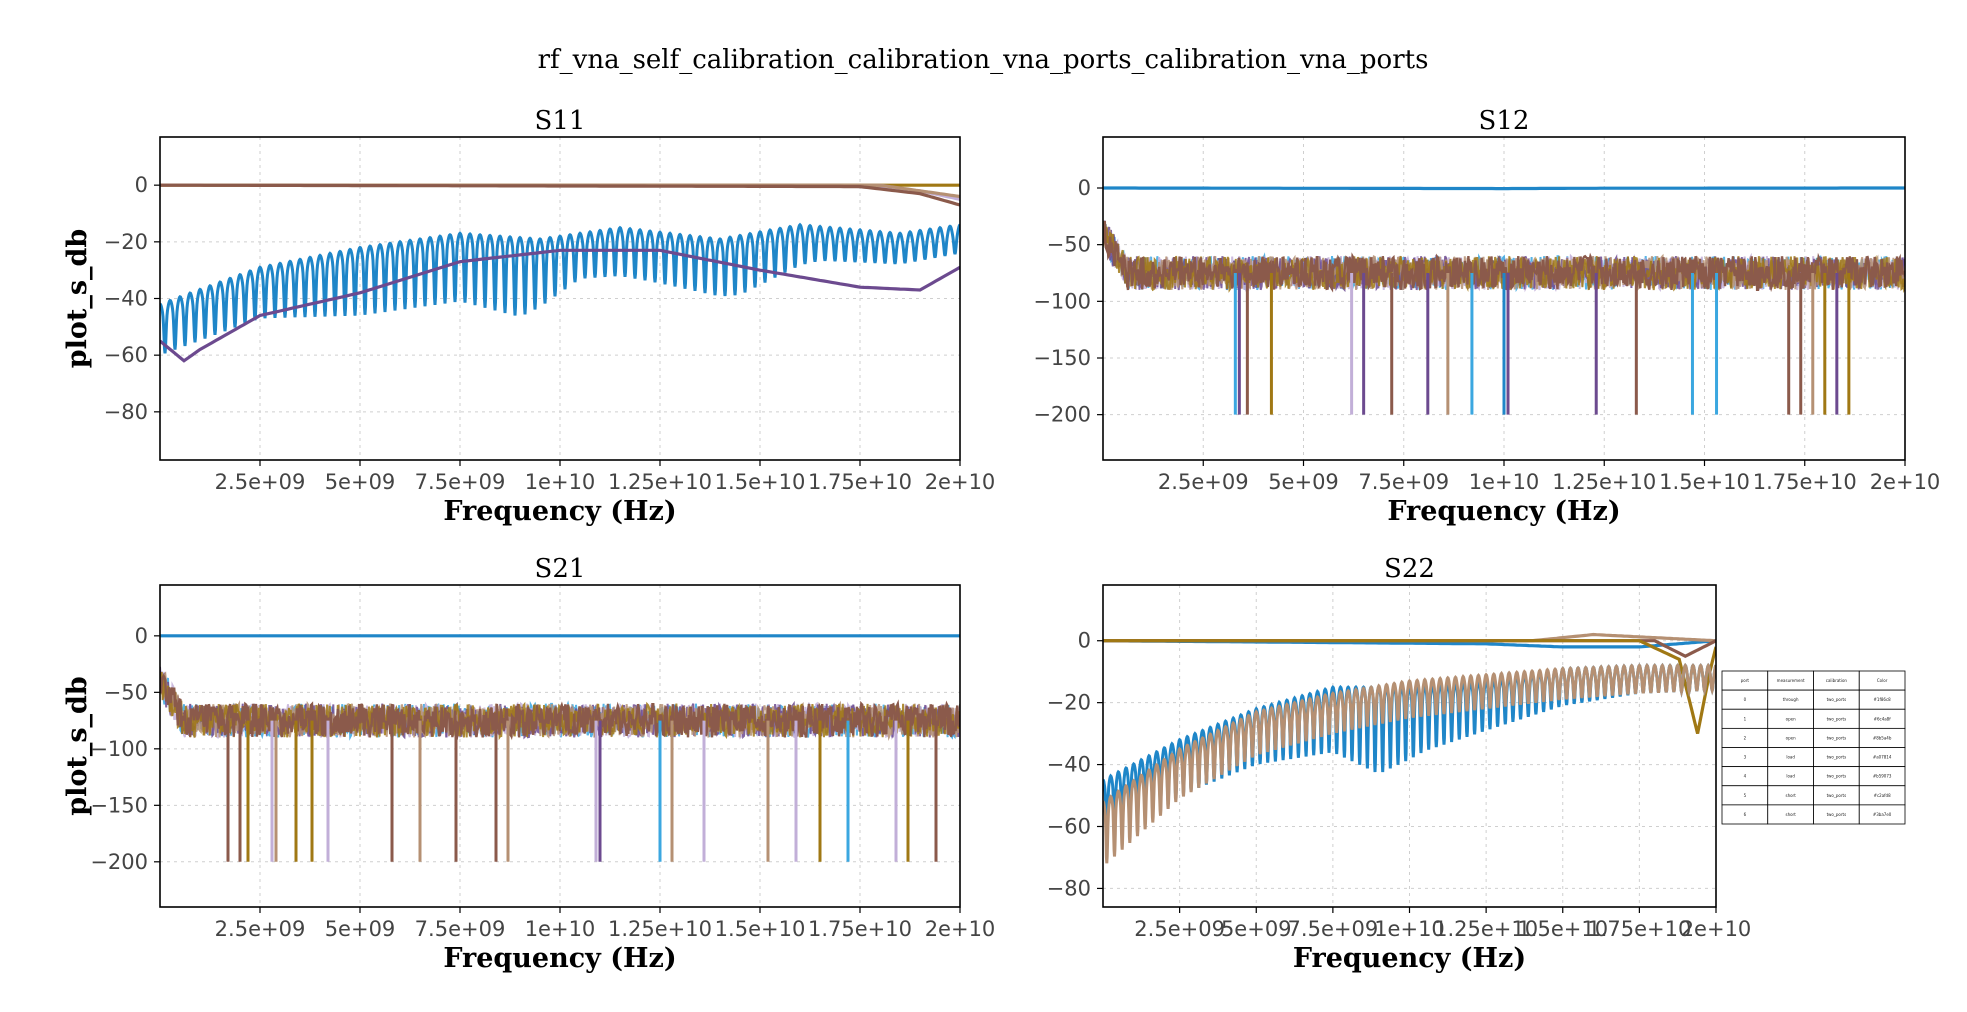  What do you see at coordinates (1745, 699) in the screenshot?
I see `table-value: 0` at bounding box center [1745, 699].